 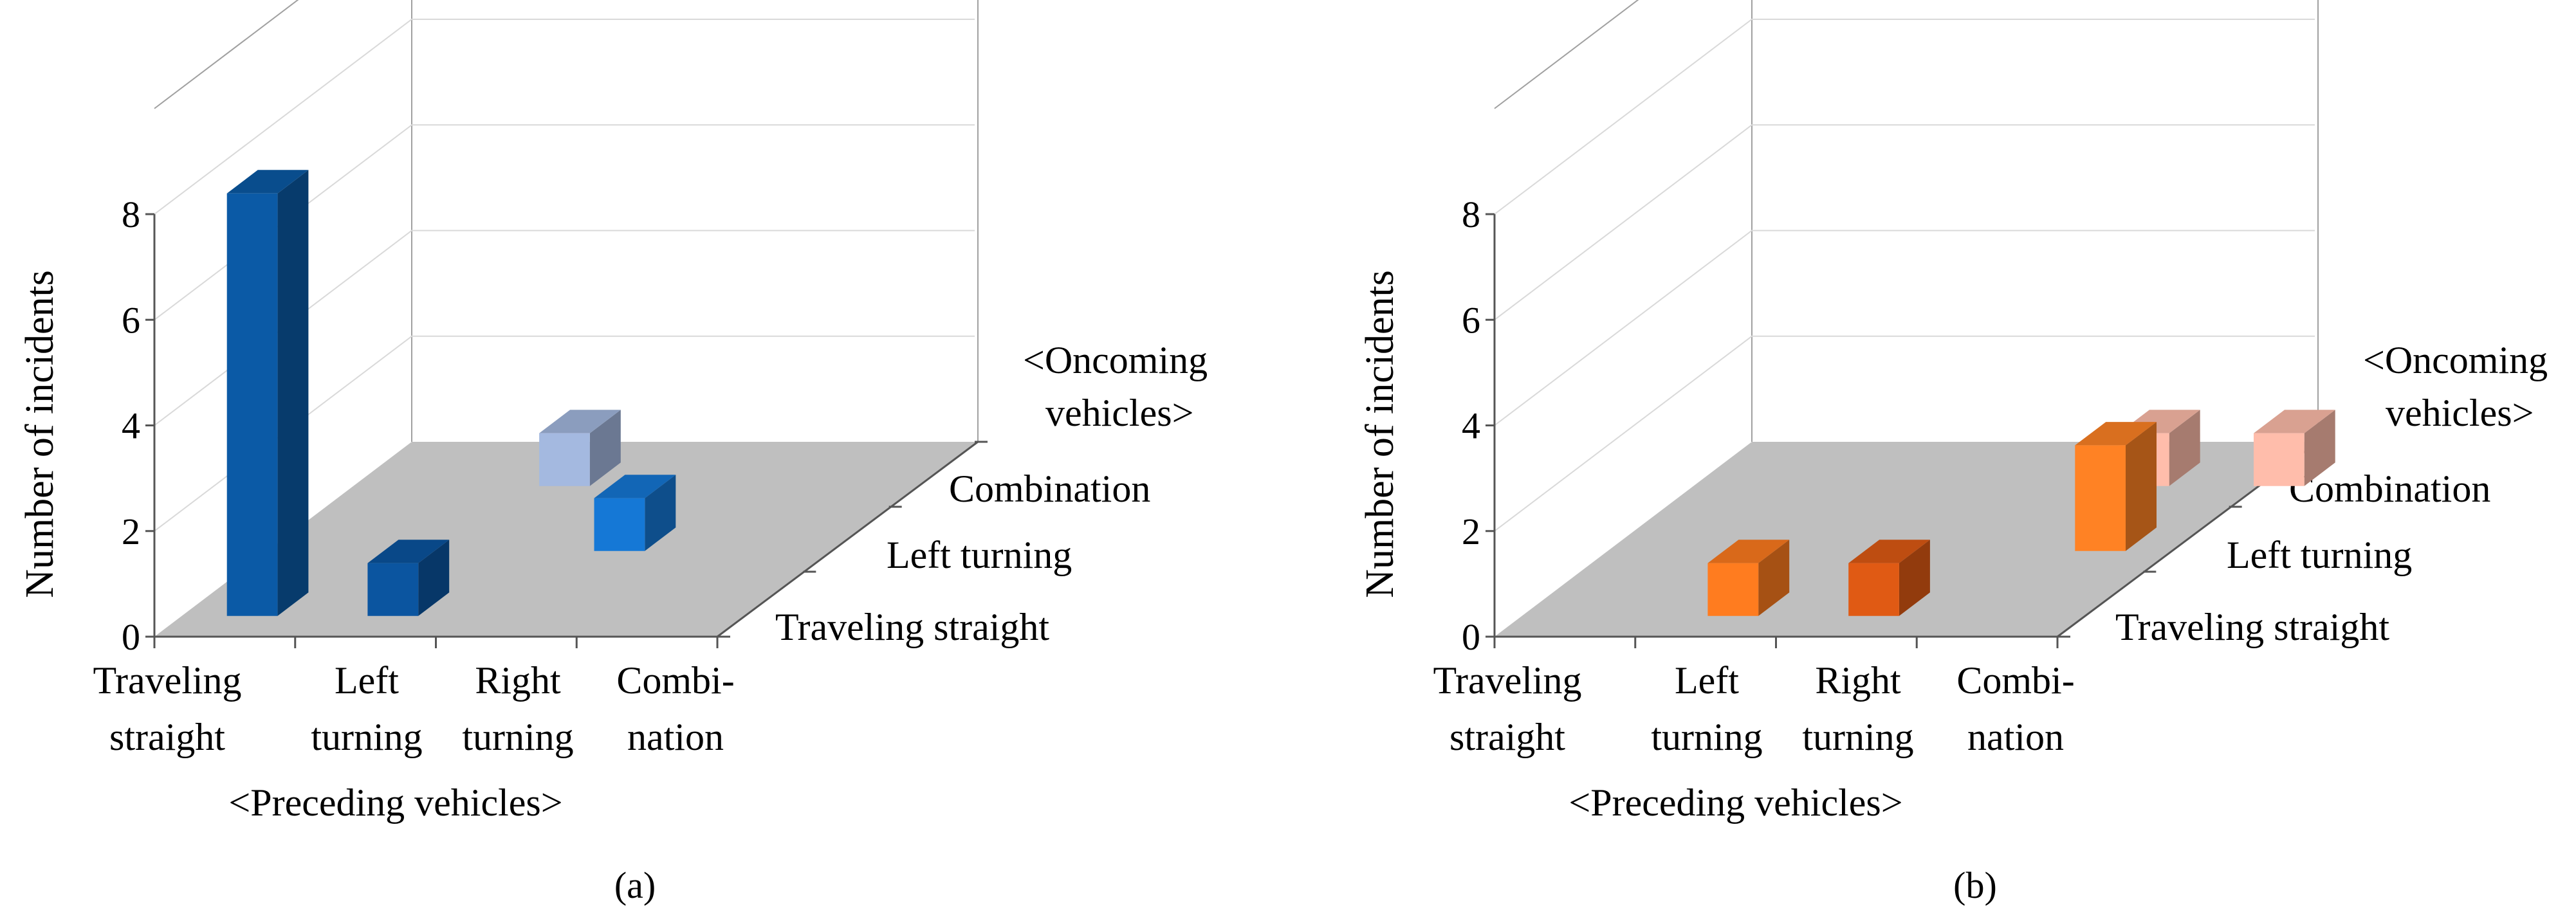 I want to click on bar-left-turning-combination, so click(x=580, y=448).